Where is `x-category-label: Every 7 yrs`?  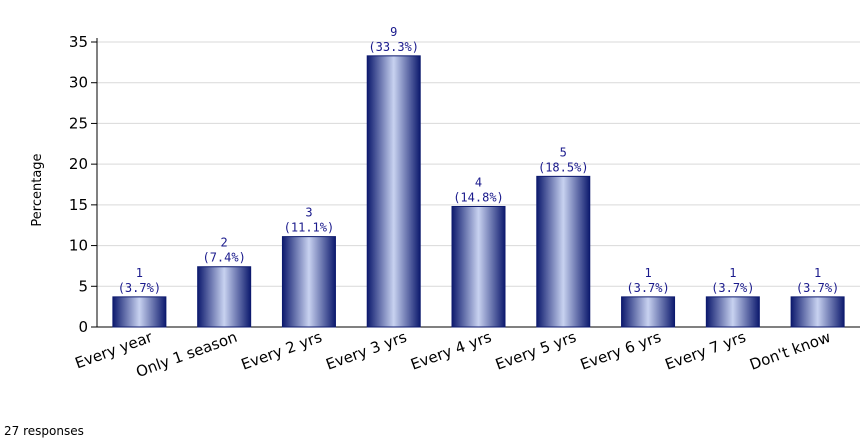 x-category-label: Every 7 yrs is located at coordinates (706, 351).